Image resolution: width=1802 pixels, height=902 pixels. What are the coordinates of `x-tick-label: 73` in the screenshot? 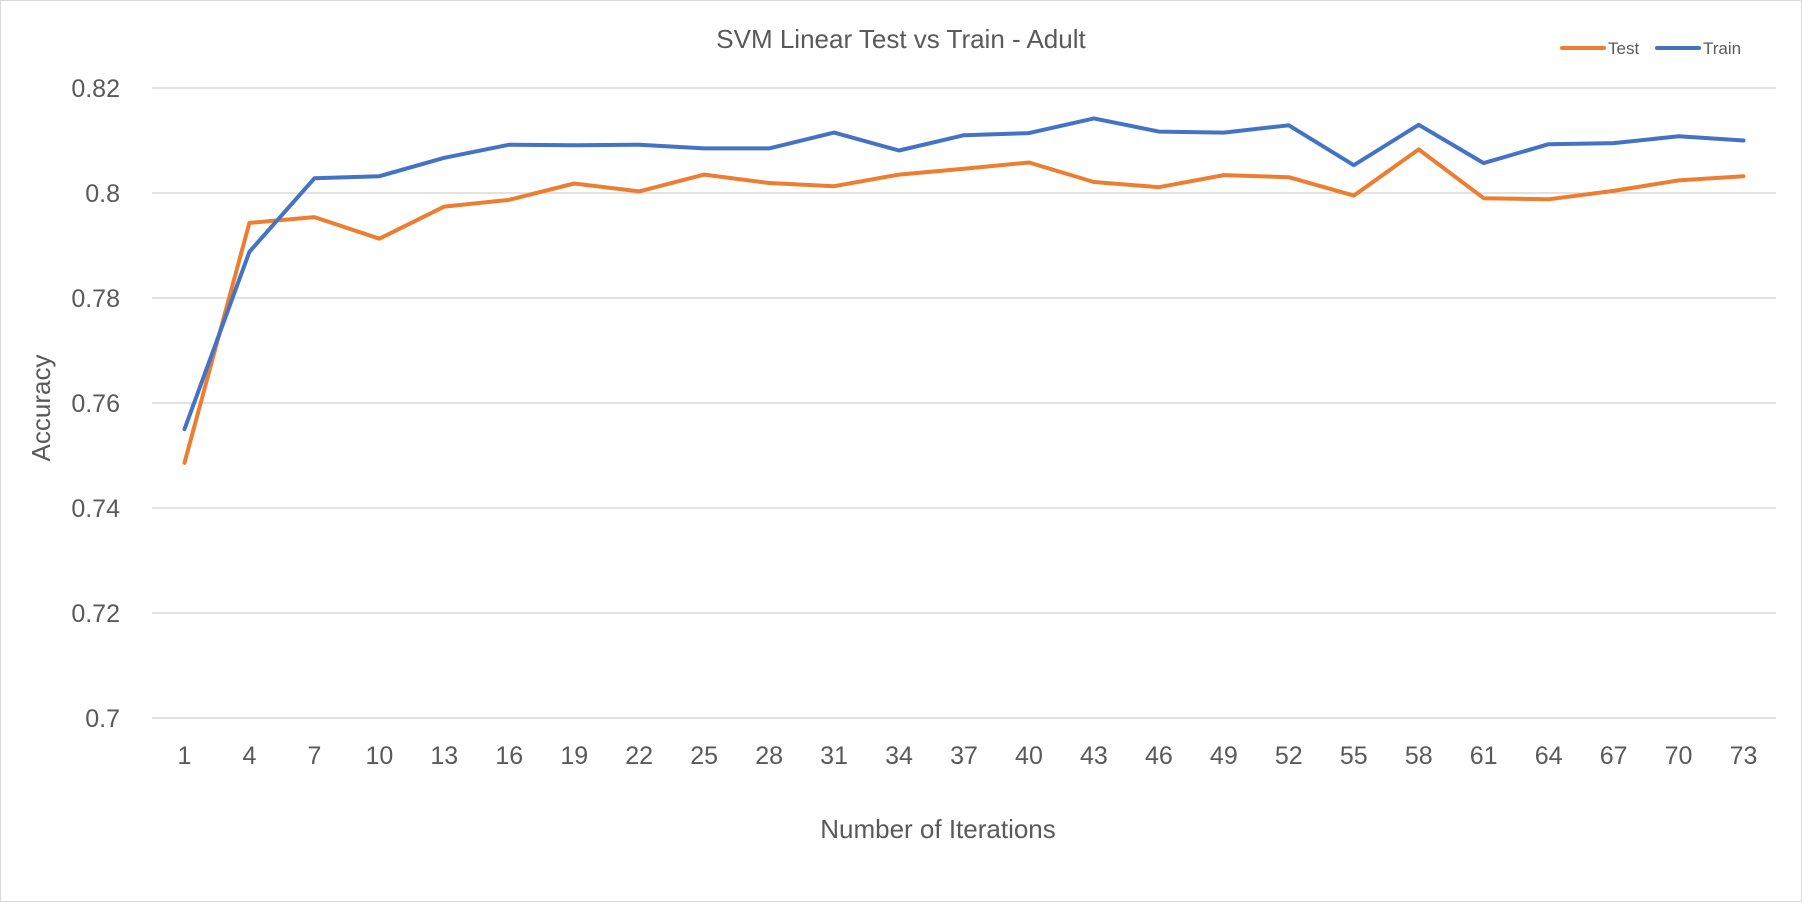 It's located at (1744, 756).